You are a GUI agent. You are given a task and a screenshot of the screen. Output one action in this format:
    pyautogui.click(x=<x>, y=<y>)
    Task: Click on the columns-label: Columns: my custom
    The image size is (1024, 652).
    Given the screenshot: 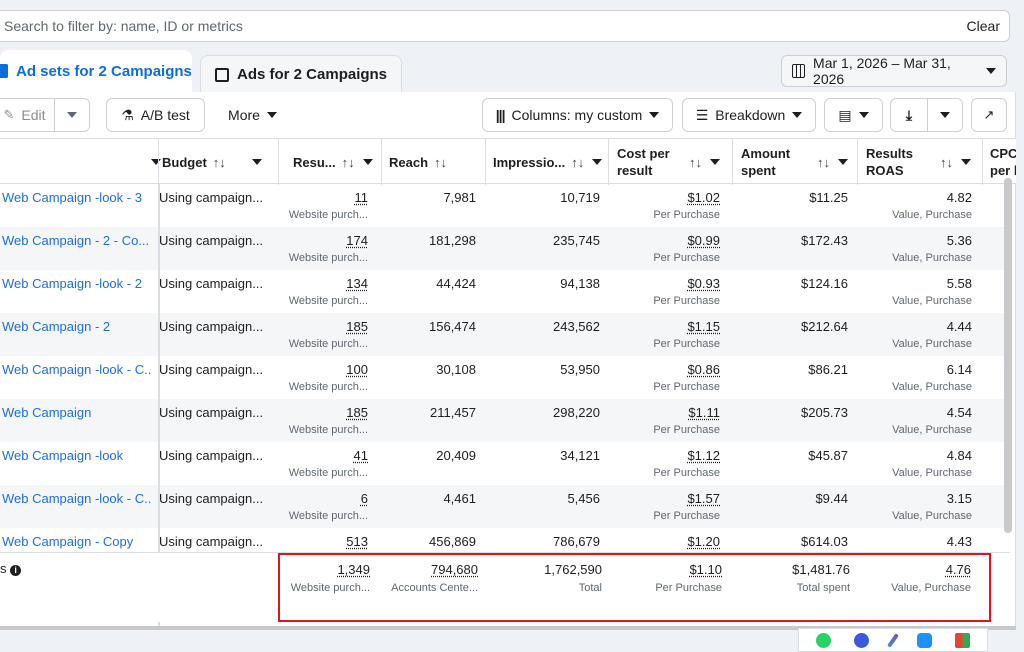 What is the action you would take?
    pyautogui.click(x=577, y=115)
    